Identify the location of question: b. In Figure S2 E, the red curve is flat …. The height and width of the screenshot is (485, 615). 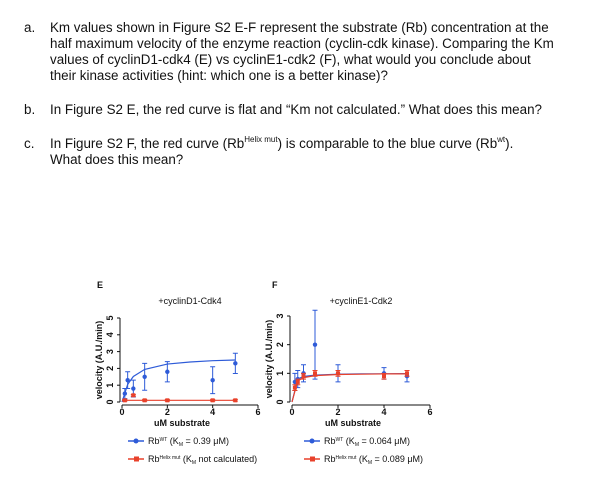
(316, 110).